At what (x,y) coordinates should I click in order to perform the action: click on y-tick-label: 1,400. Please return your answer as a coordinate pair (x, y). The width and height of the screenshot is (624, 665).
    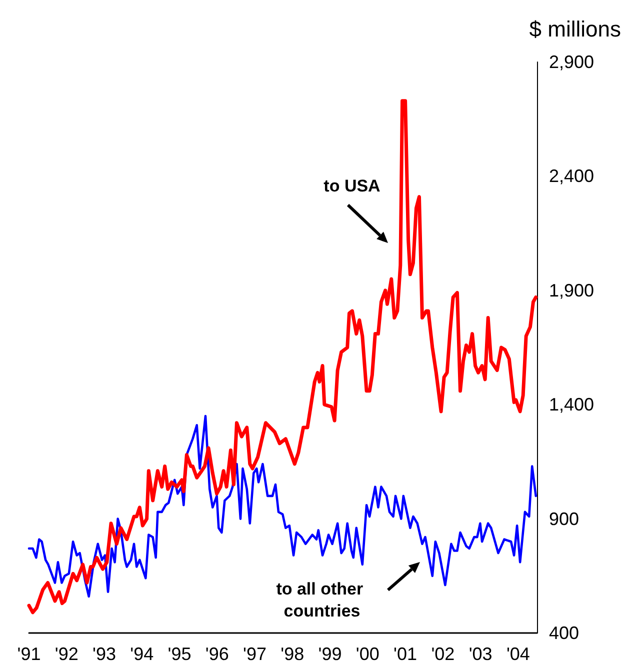
    Looking at the image, I should click on (571, 404).